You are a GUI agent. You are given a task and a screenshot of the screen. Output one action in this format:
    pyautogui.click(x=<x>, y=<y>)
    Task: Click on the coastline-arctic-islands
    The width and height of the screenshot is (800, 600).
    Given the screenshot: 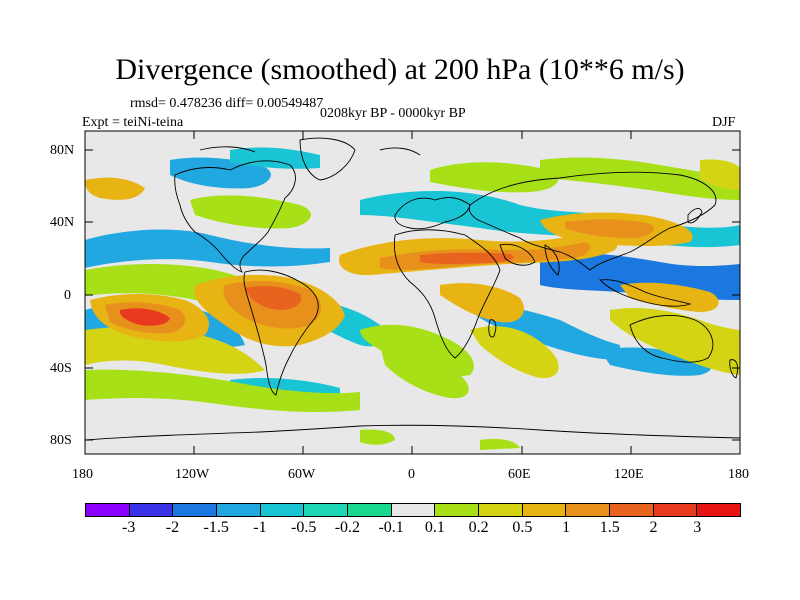 What is the action you would take?
    pyautogui.click(x=310, y=151)
    